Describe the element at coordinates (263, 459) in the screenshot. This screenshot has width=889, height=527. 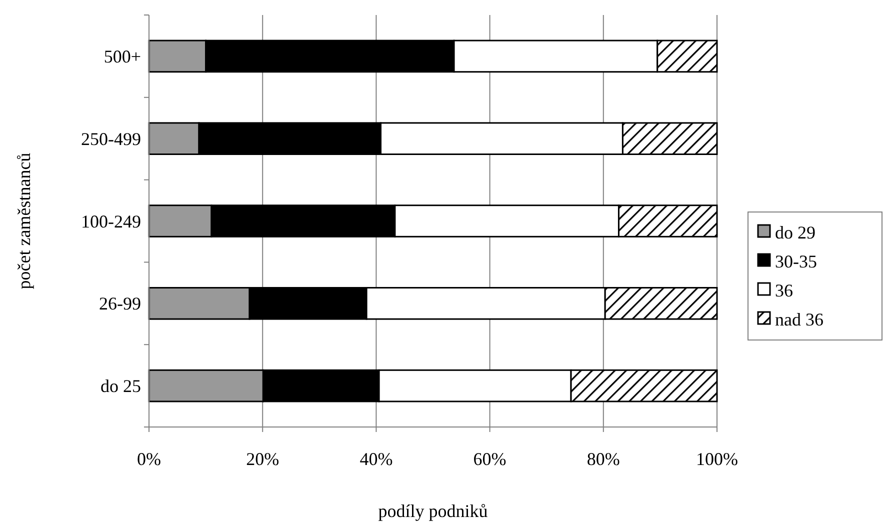
I see `x-tick-label: 20%` at that location.